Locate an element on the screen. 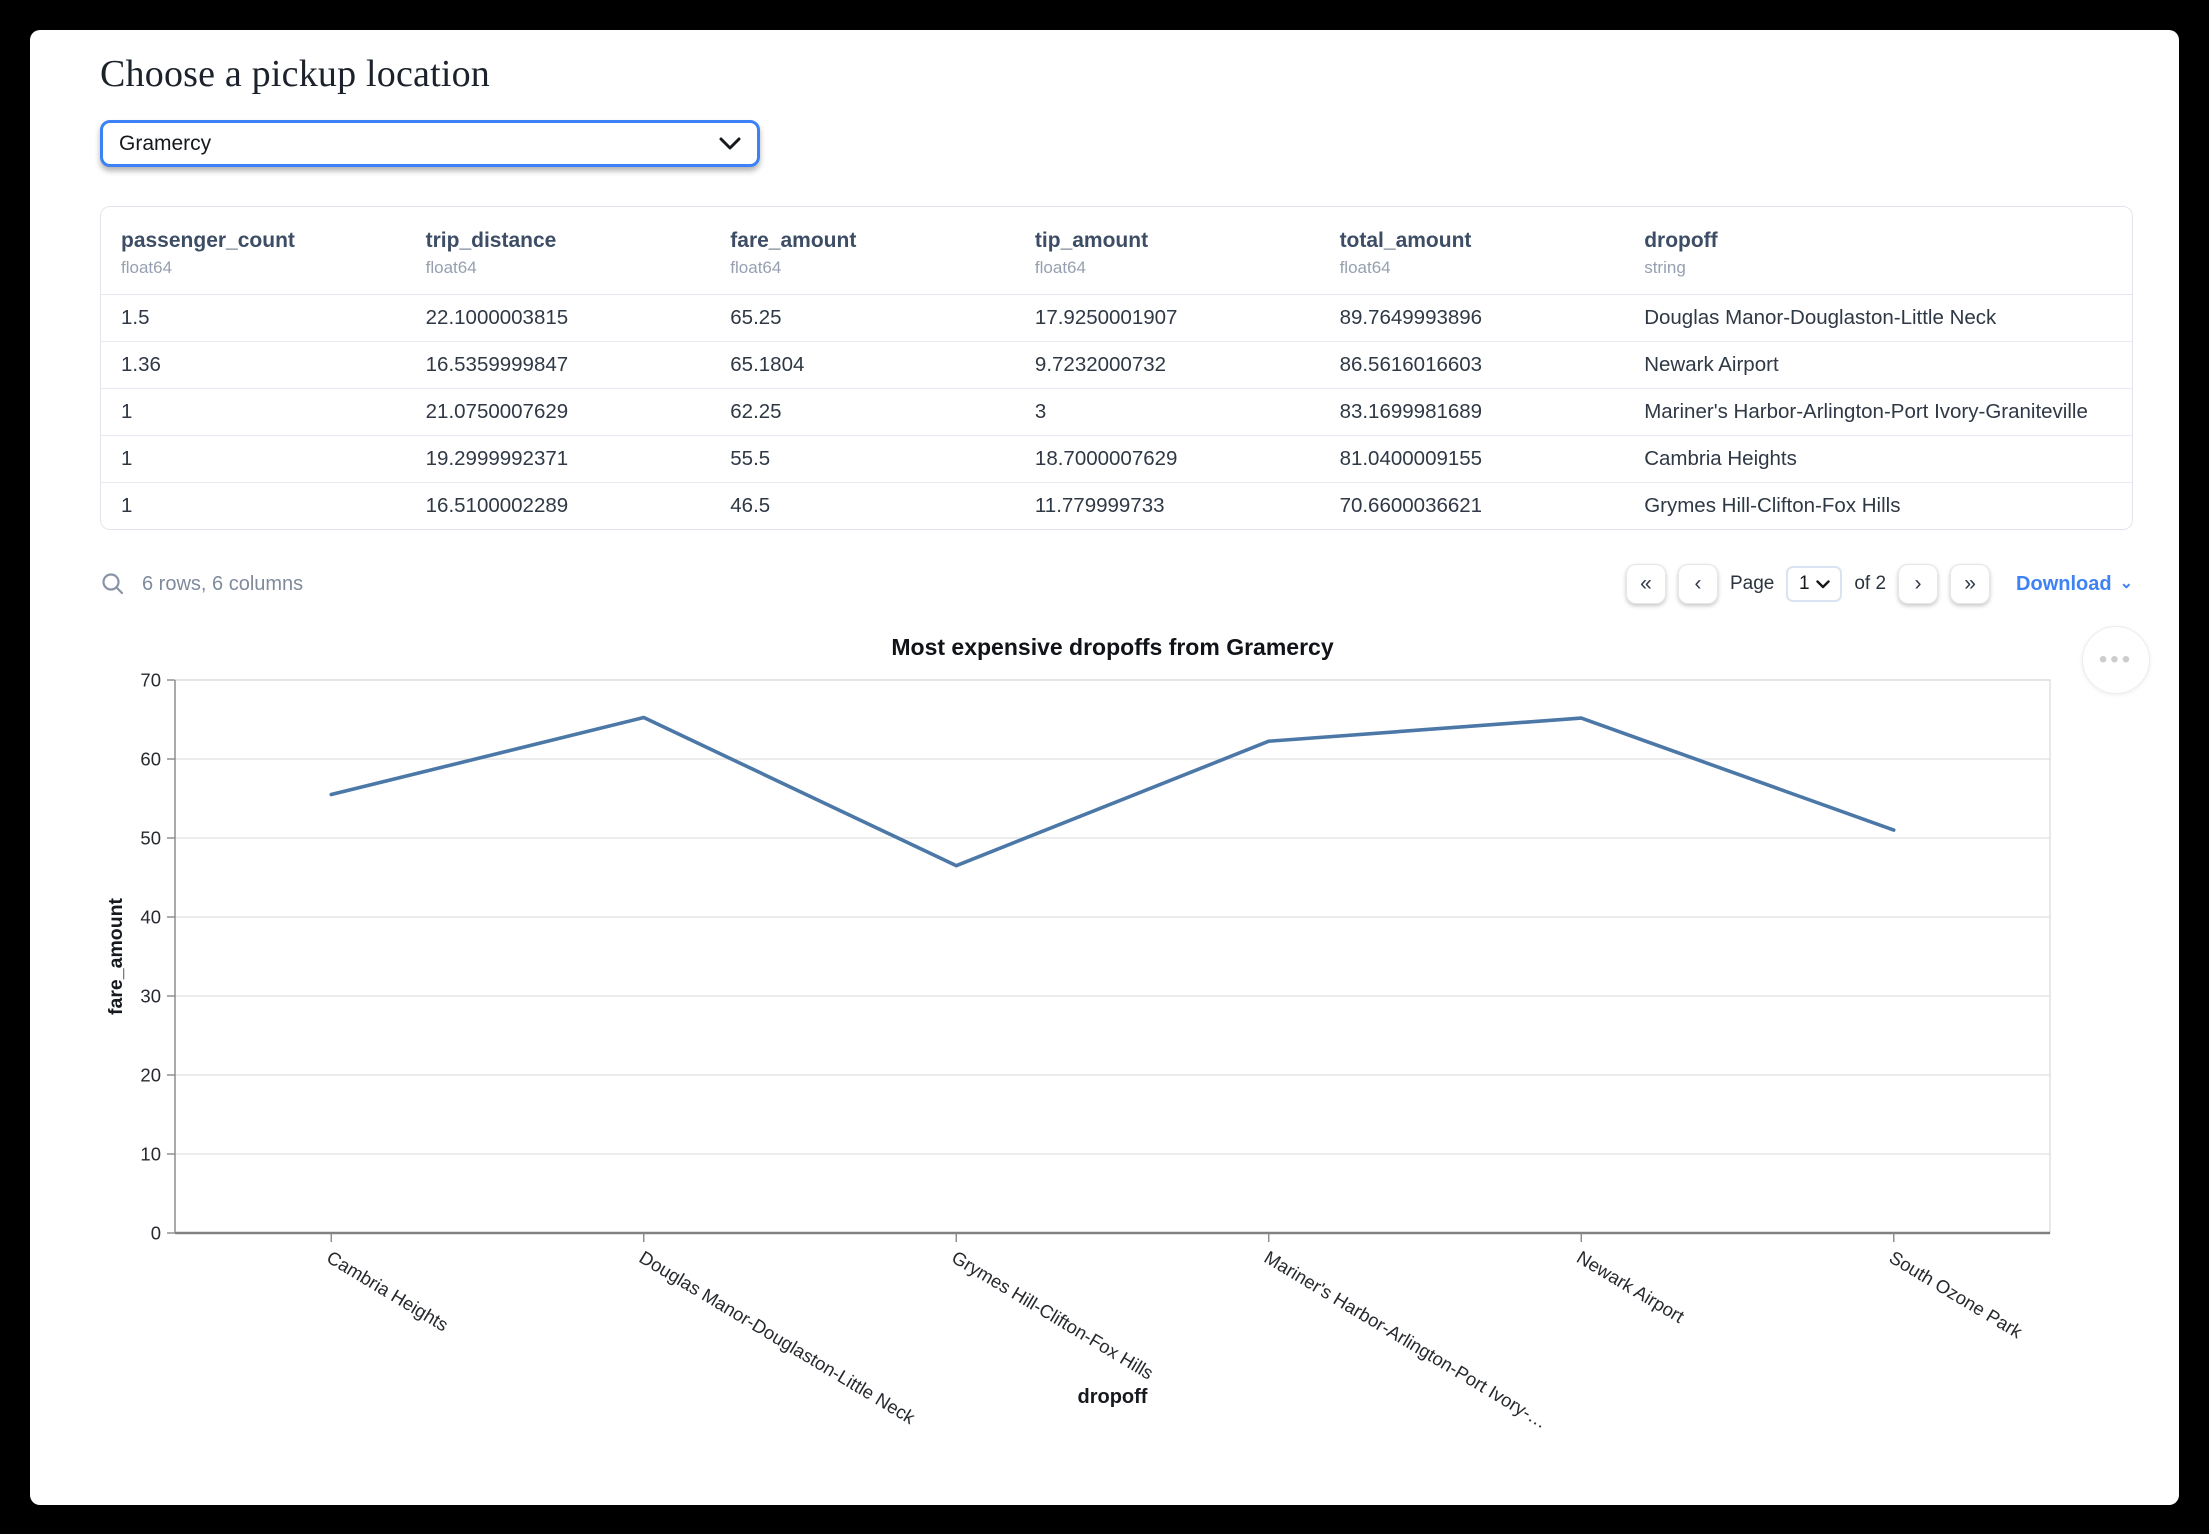 This screenshot has width=2209, height=1534. table-cell: 81.0400009155 is located at coordinates (1472, 459).